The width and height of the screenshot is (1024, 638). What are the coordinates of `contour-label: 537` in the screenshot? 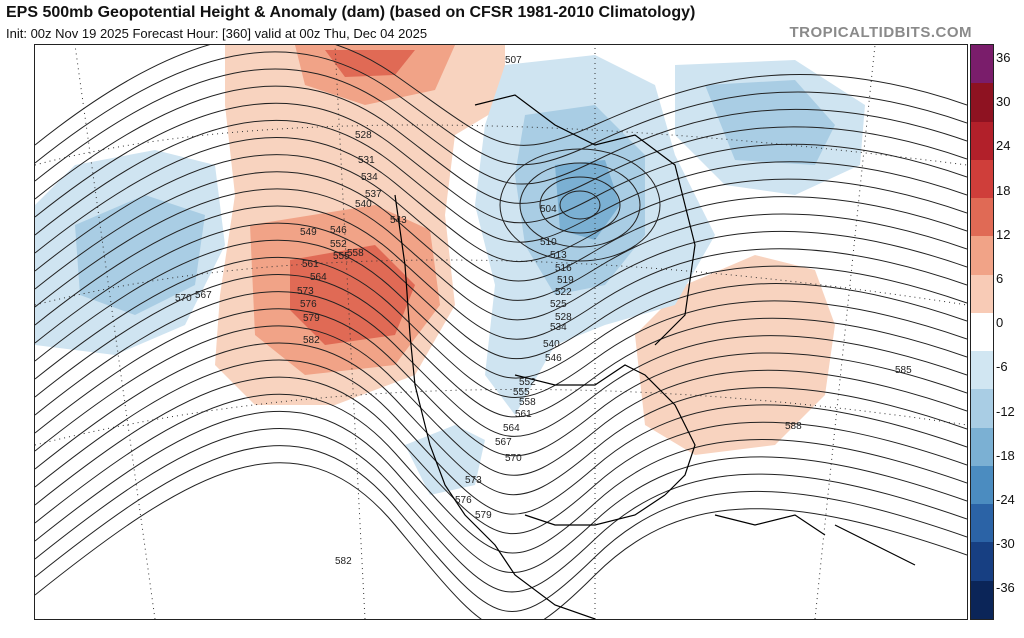 It's located at (373, 194).